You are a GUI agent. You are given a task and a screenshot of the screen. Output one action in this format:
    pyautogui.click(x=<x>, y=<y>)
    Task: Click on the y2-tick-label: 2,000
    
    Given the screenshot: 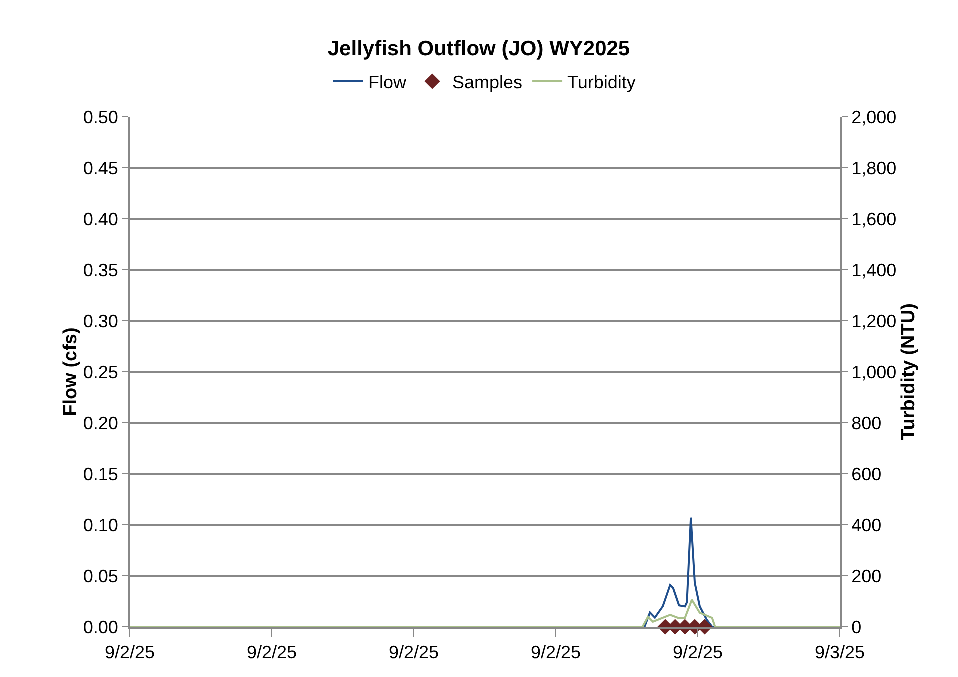 What is the action you would take?
    pyautogui.click(x=874, y=117)
    